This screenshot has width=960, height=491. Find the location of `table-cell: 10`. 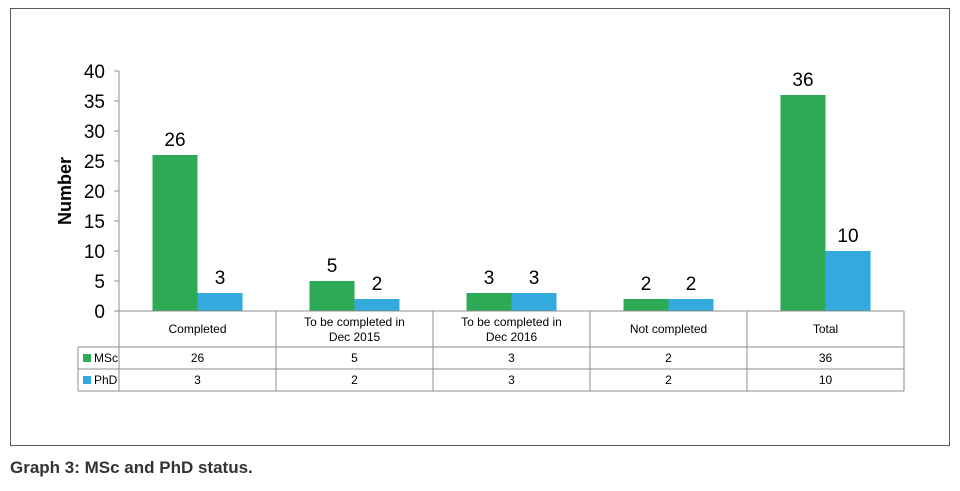

table-cell: 10 is located at coordinates (826, 380).